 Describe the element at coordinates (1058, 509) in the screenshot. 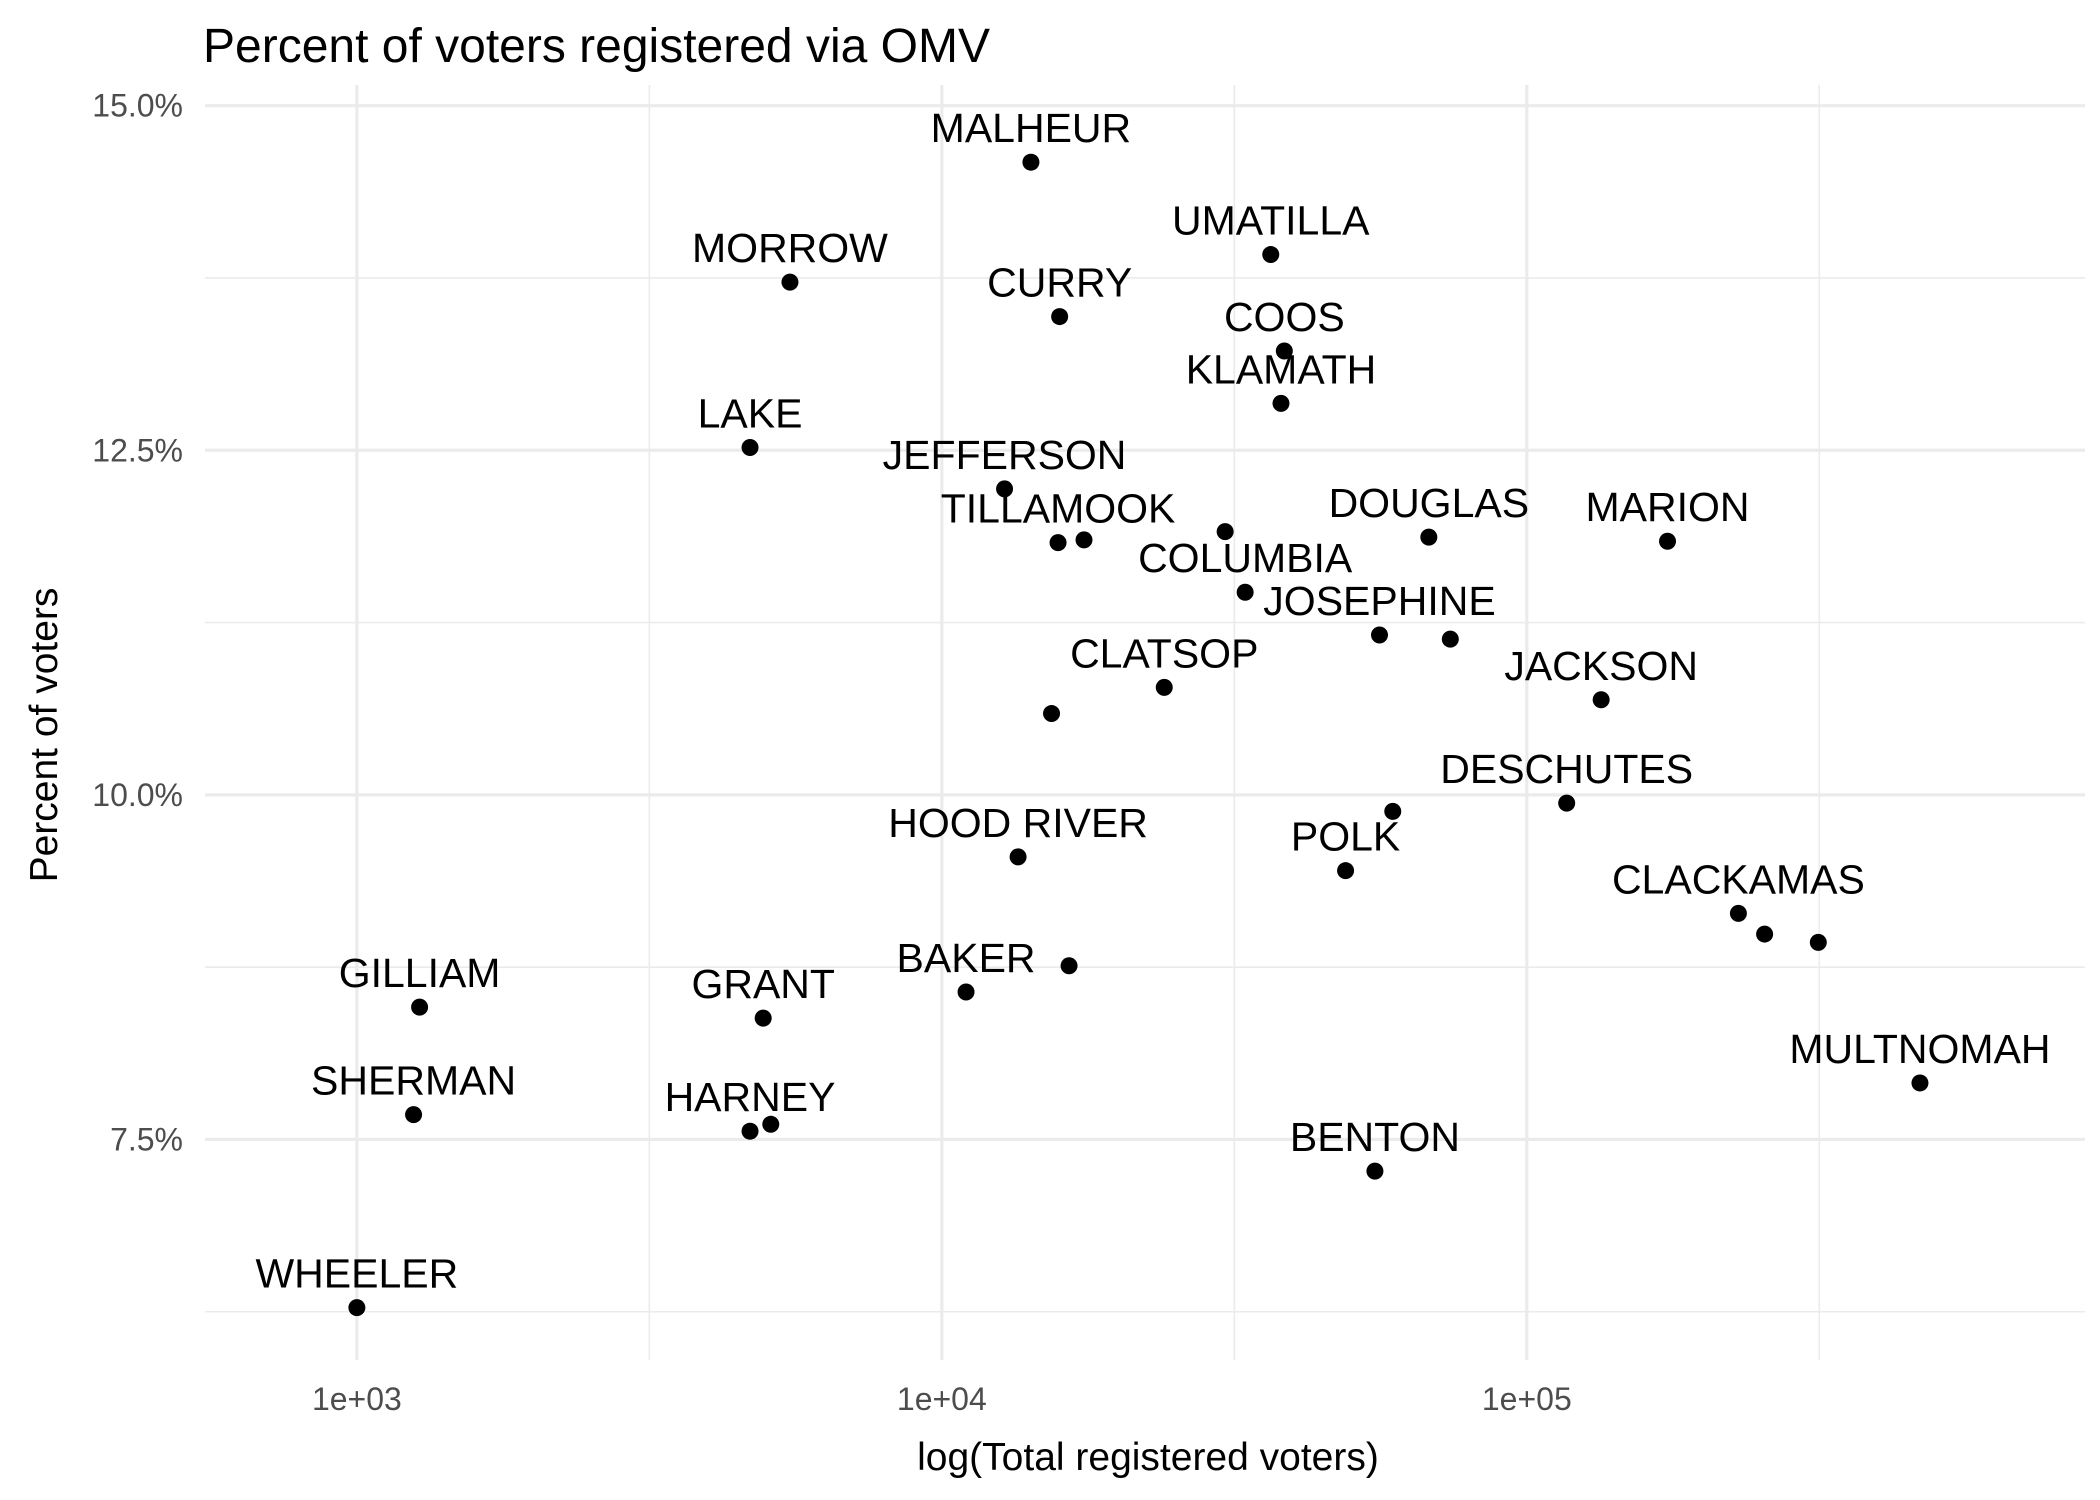

I see `point-label: TILLAMOOK` at that location.